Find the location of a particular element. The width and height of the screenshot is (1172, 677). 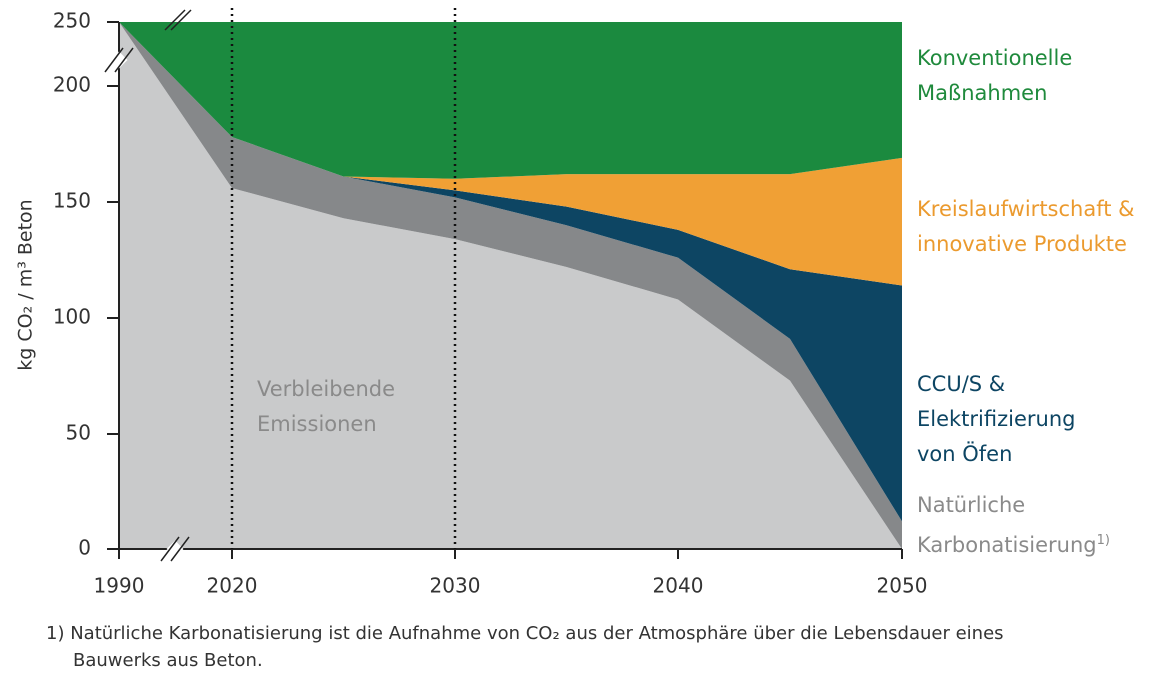

series-name: Verbleibende Emissionen is located at coordinates (326, 406).